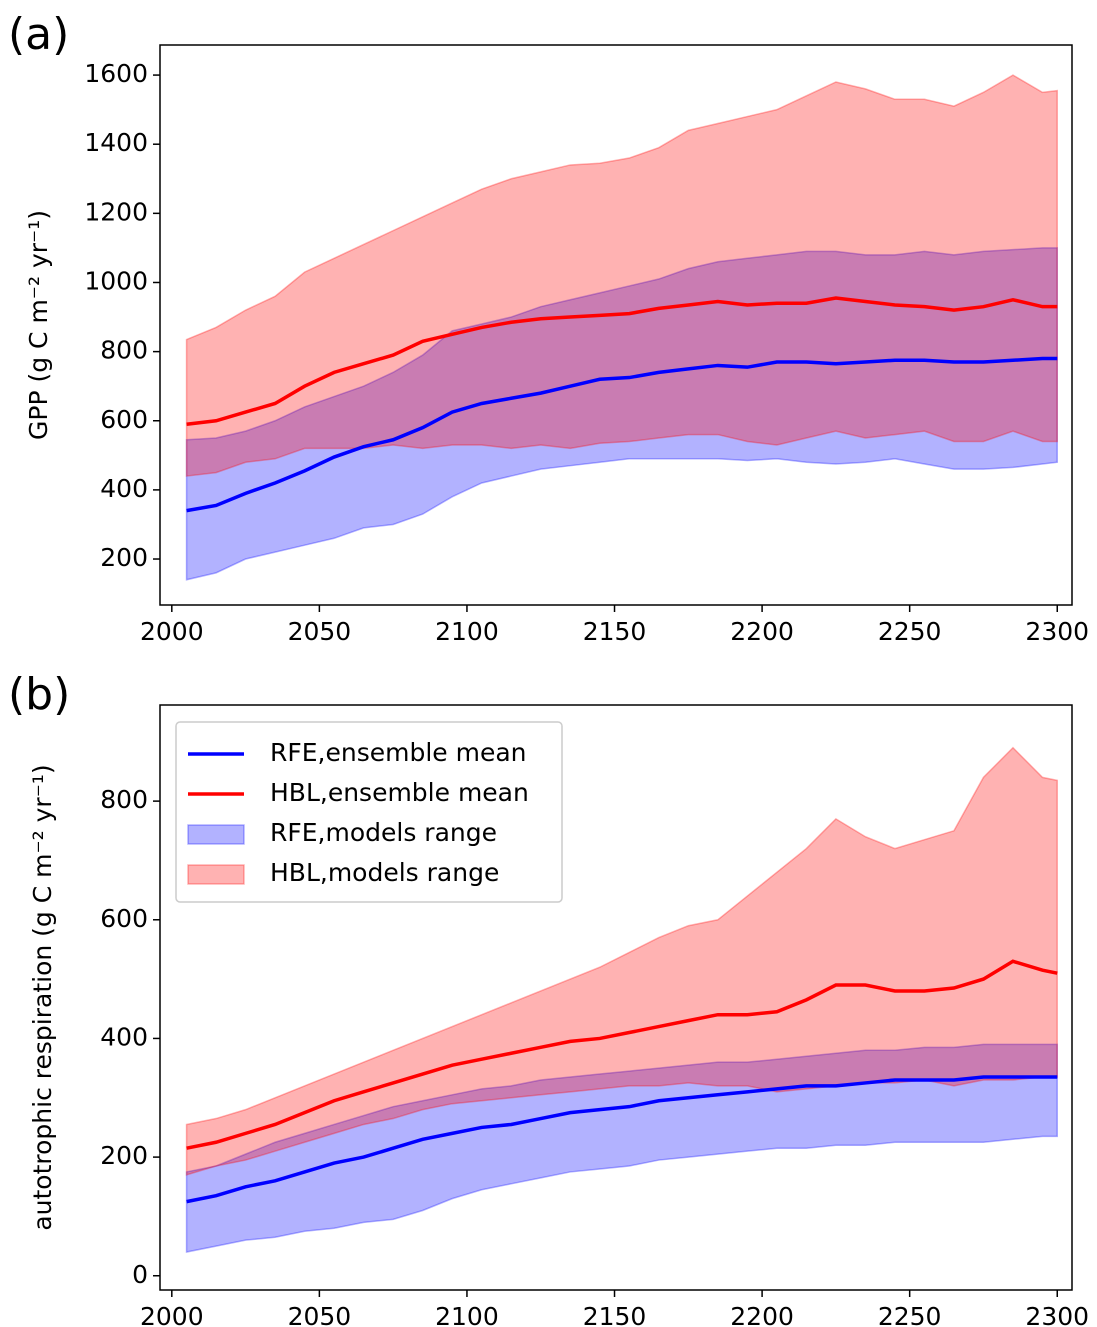 The width and height of the screenshot is (1097, 1327). I want to click on y-tick-label: 1000, so click(116, 280).